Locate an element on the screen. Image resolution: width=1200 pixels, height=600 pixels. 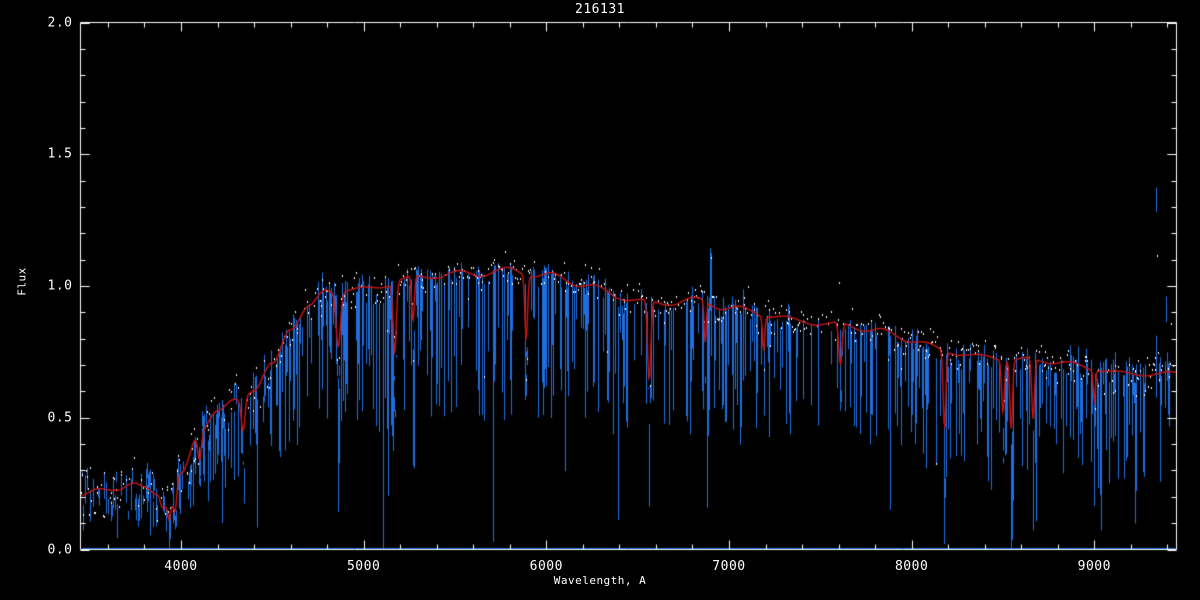
page-title: 216131 is located at coordinates (600, 9).